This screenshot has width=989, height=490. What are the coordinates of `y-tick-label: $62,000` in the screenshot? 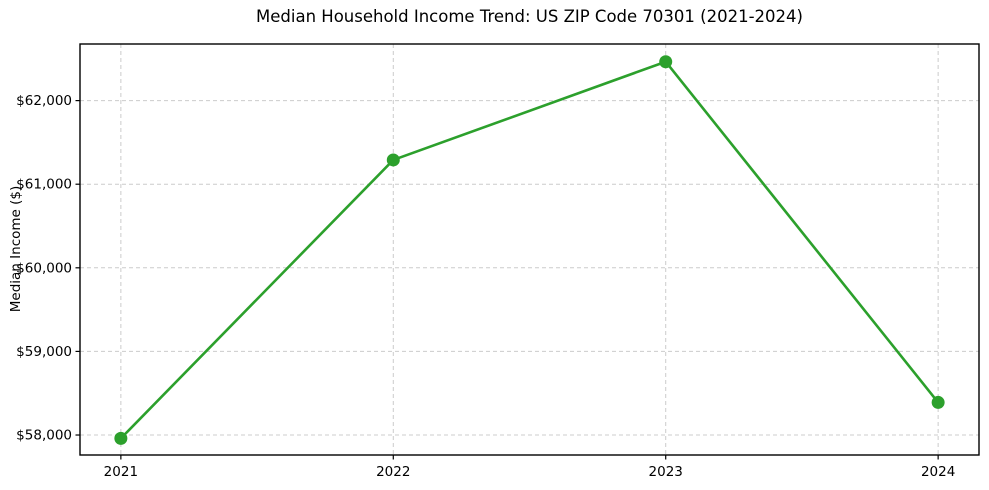 It's located at (44, 101).